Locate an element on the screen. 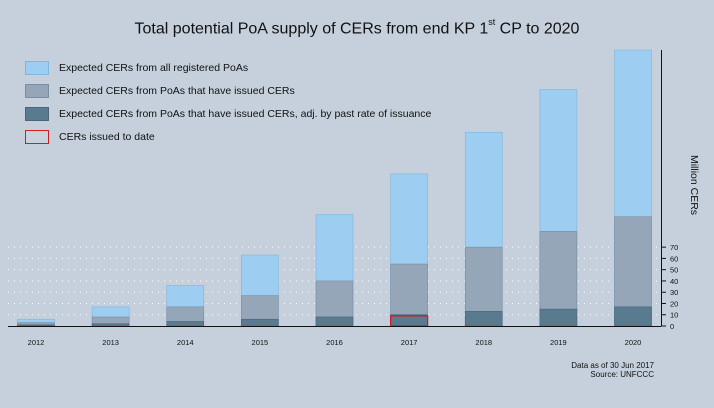 The width and height of the screenshot is (714, 408). bar-adjusted-2013 is located at coordinates (110, 325).